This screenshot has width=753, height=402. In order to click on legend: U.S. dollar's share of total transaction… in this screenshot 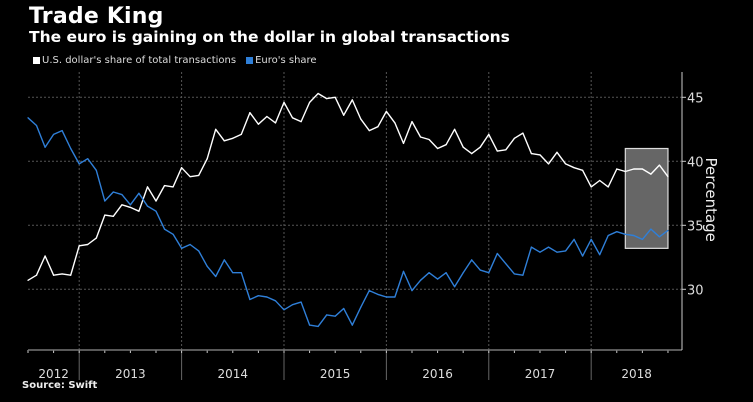, I will do `click(175, 60)`.